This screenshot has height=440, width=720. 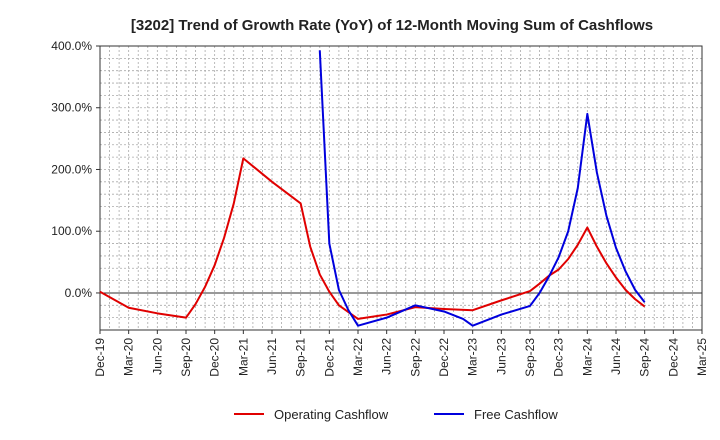 What do you see at coordinates (516, 414) in the screenshot?
I see `legend-label: Free Cashflow` at bounding box center [516, 414].